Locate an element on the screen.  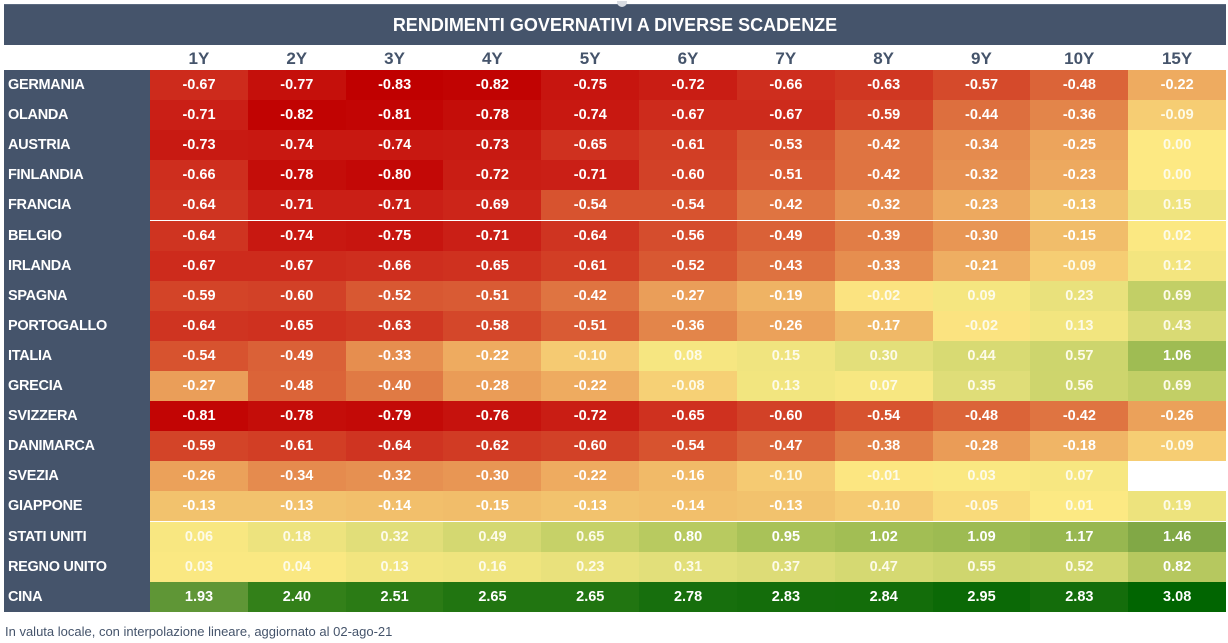
column-header: 1Y is located at coordinates (199, 58).